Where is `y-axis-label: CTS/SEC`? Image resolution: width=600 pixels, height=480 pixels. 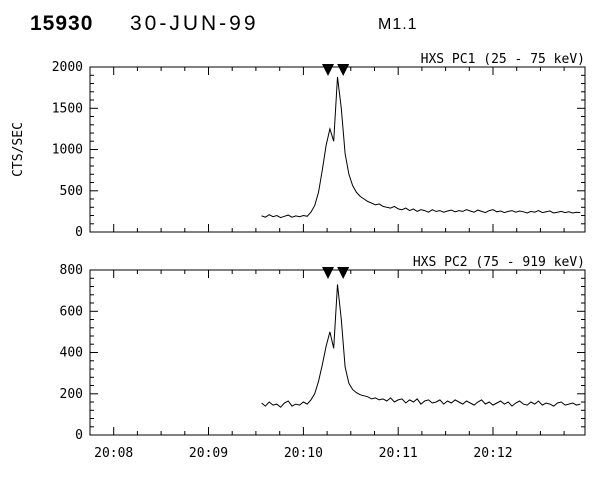 y-axis-label: CTS/SEC is located at coordinates (18, 149).